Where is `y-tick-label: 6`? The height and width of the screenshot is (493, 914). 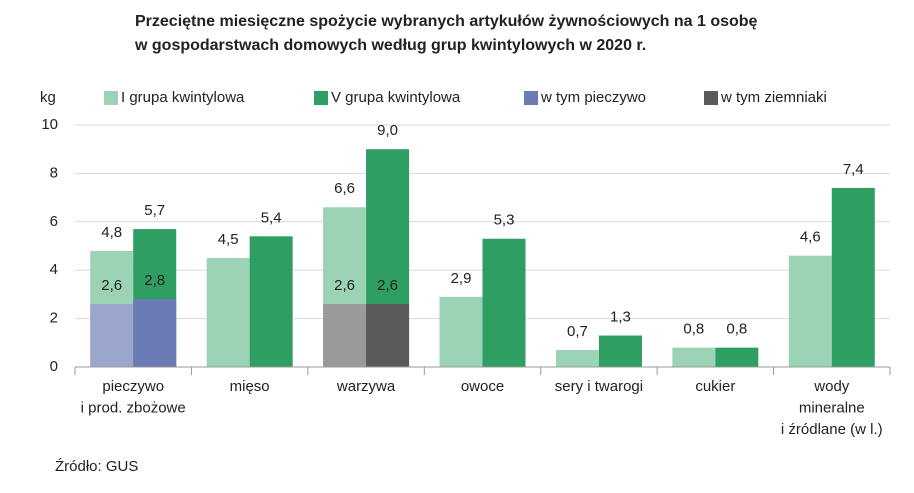 y-tick-label: 6 is located at coordinates (54, 221).